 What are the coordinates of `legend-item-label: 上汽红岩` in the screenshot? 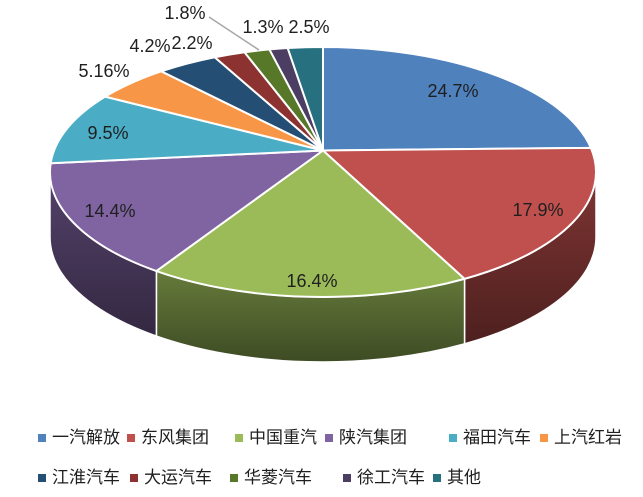 It's located at (588, 437).